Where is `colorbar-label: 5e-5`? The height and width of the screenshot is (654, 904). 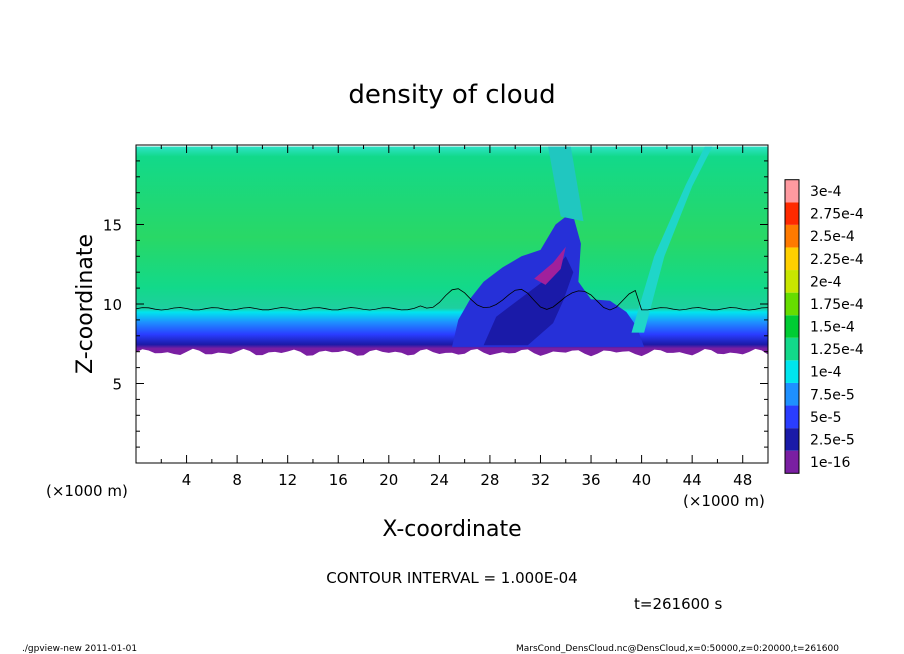
colorbar-label: 5e-5 is located at coordinates (825, 418).